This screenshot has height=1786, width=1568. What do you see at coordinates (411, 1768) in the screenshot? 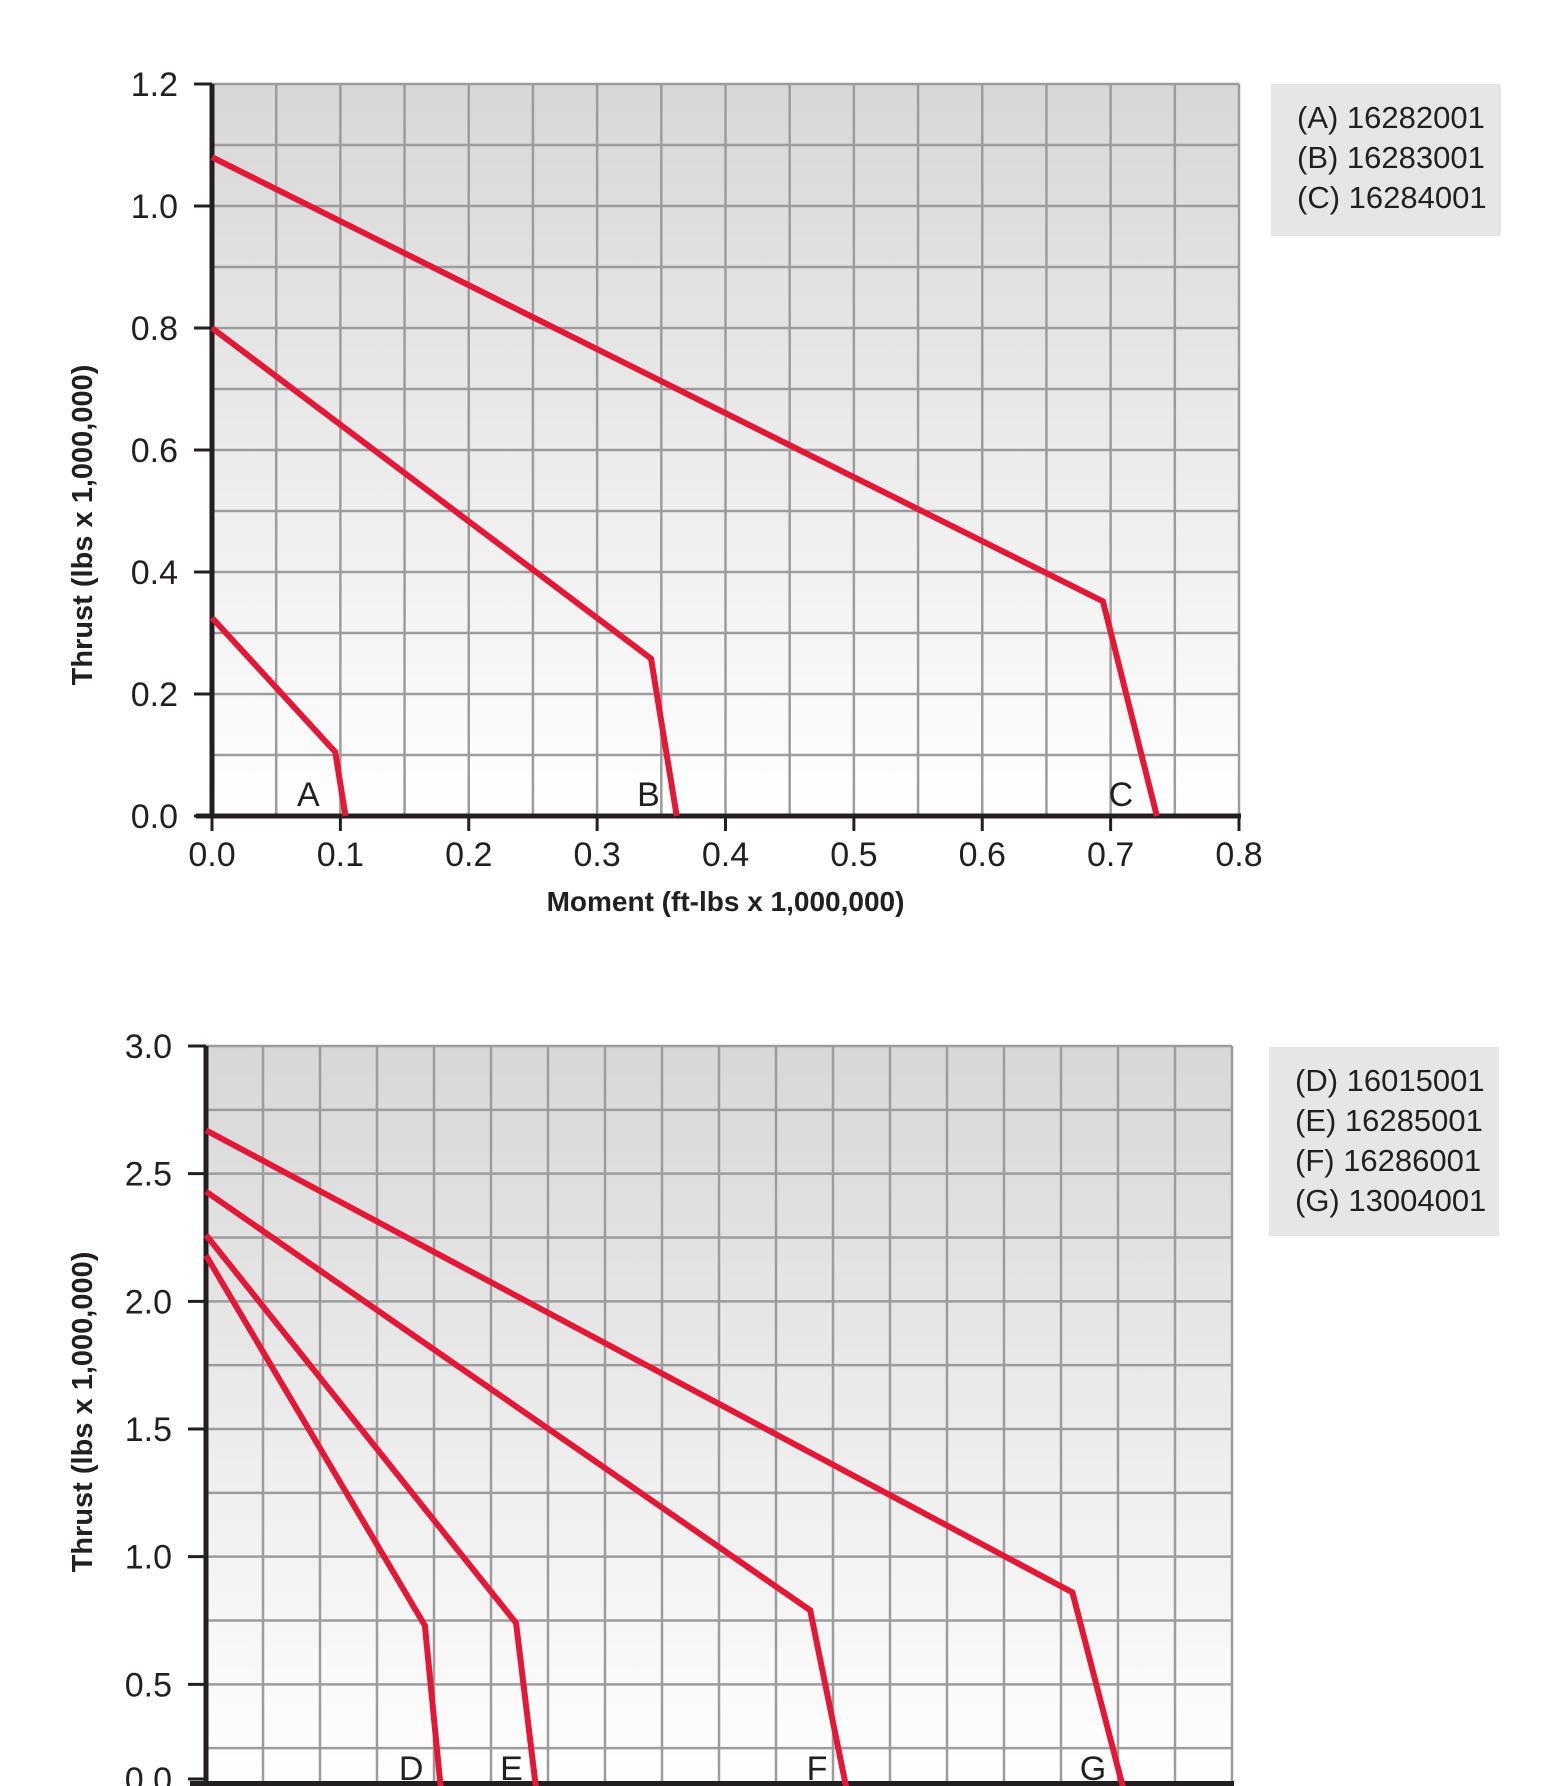
I see `curve-label-d: D` at bounding box center [411, 1768].